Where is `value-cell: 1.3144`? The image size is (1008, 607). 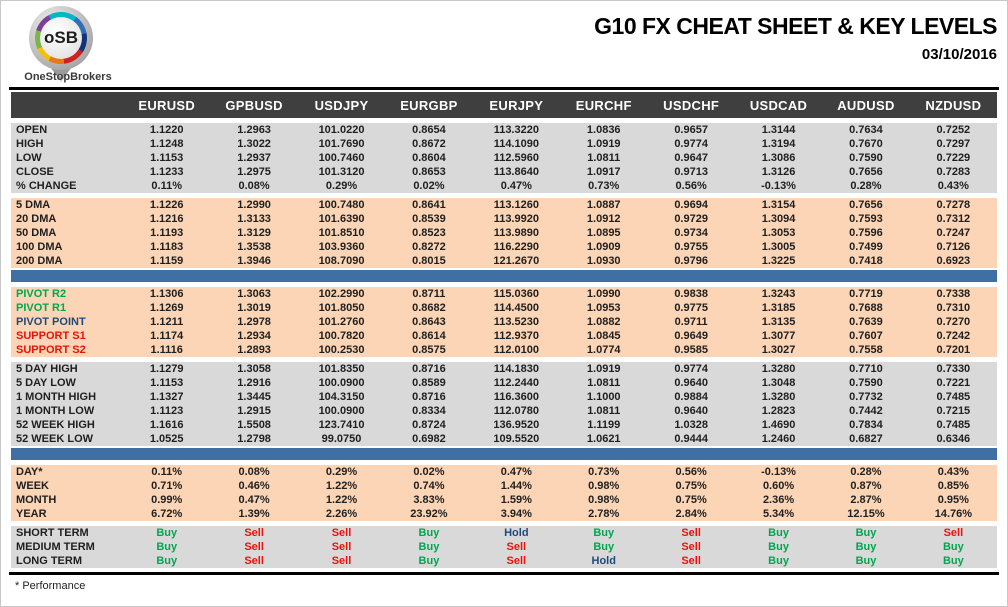 value-cell: 1.3144 is located at coordinates (778, 130).